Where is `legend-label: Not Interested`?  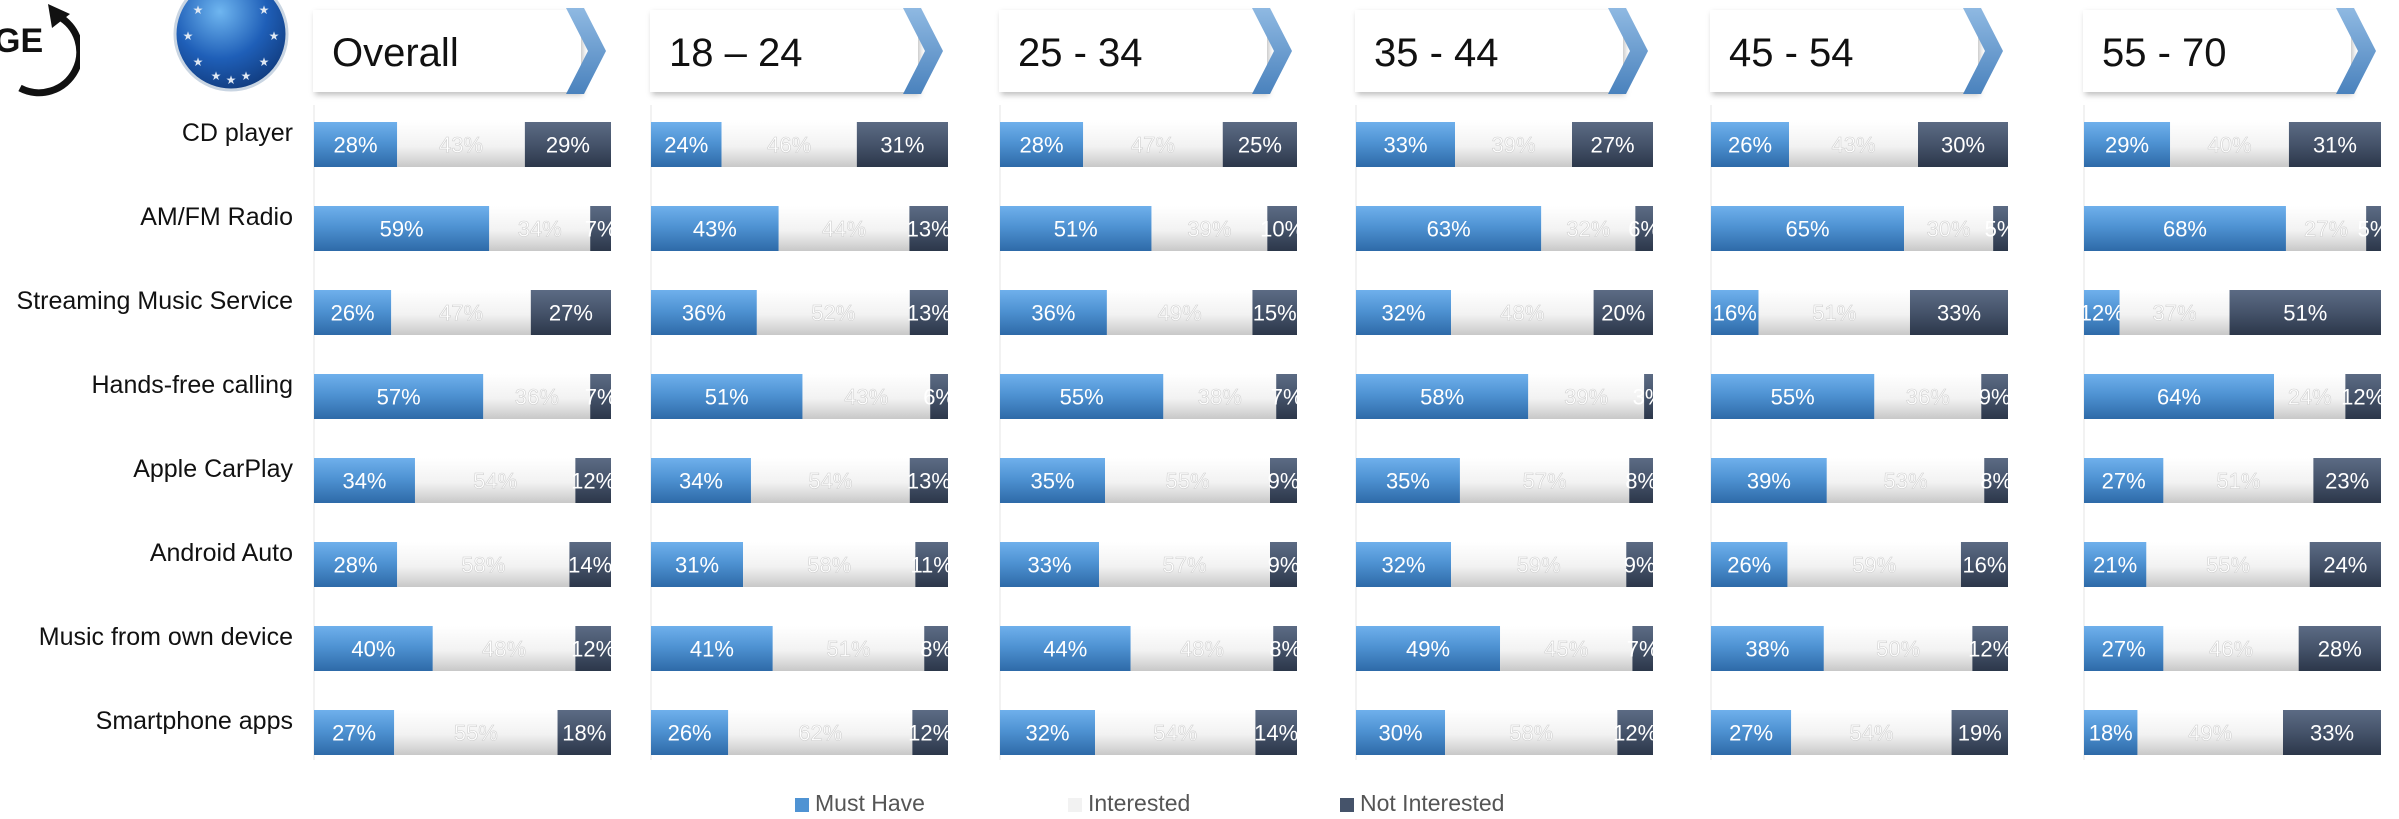
legend-label: Not Interested is located at coordinates (1432, 803).